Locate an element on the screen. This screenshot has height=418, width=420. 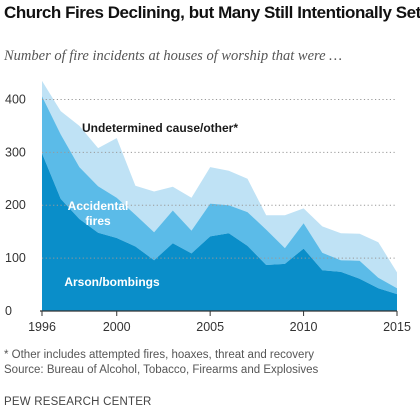
y-tick-label: 300 is located at coordinates (15, 152).